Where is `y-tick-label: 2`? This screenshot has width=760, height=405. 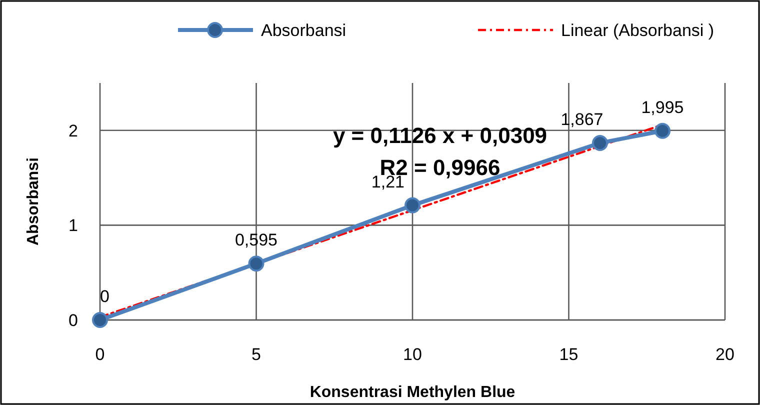 y-tick-label: 2 is located at coordinates (73, 130).